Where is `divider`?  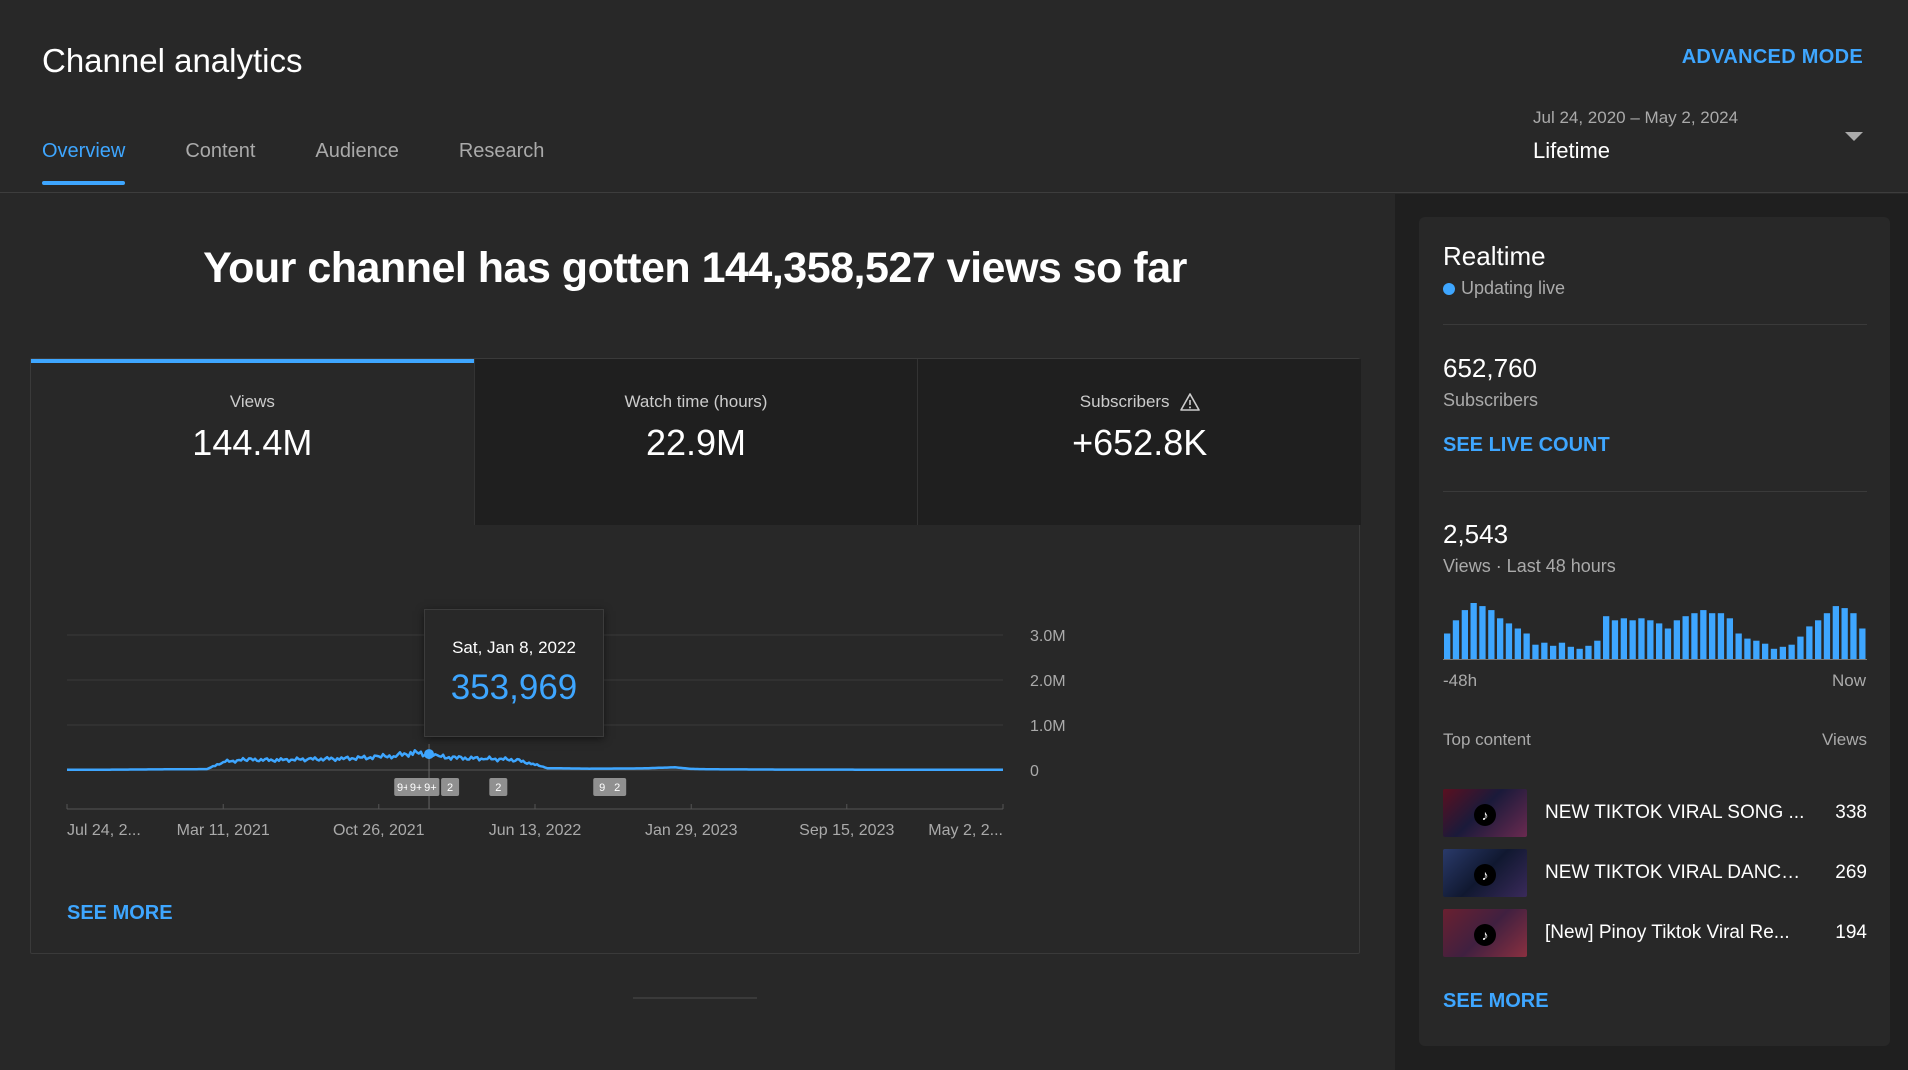 divider is located at coordinates (1655, 324).